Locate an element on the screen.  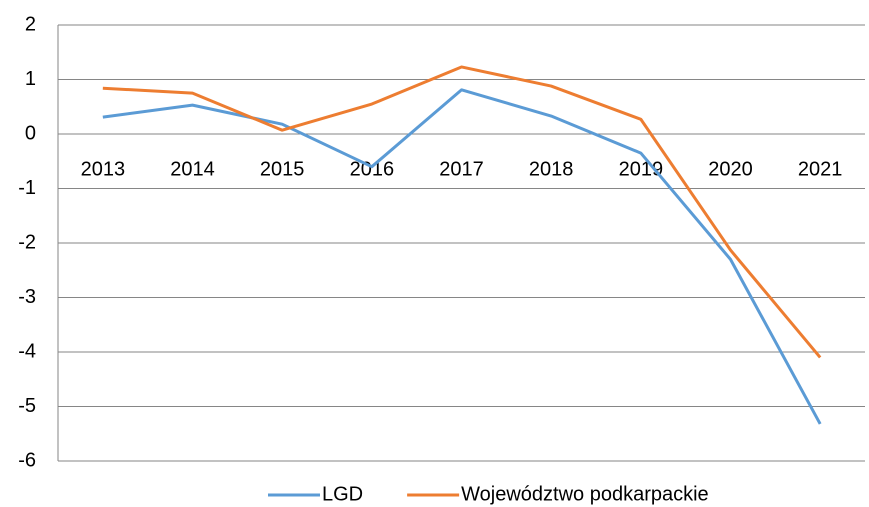
x-tick-label: 2016 is located at coordinates (372, 169).